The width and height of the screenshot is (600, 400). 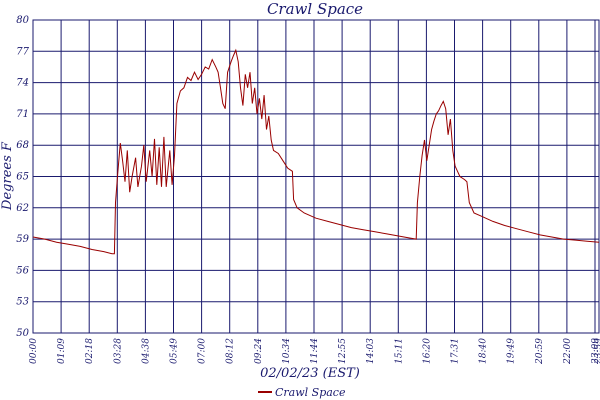 What do you see at coordinates (34, 351) in the screenshot?
I see `x-tick-label: 00:00` at bounding box center [34, 351].